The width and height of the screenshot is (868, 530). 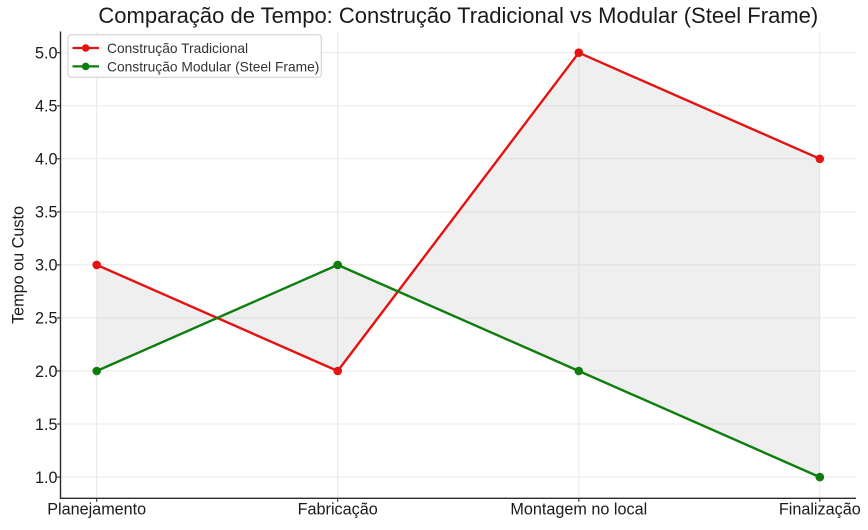 What do you see at coordinates (46, 213) in the screenshot?
I see `svg-text: 3.5` at bounding box center [46, 213].